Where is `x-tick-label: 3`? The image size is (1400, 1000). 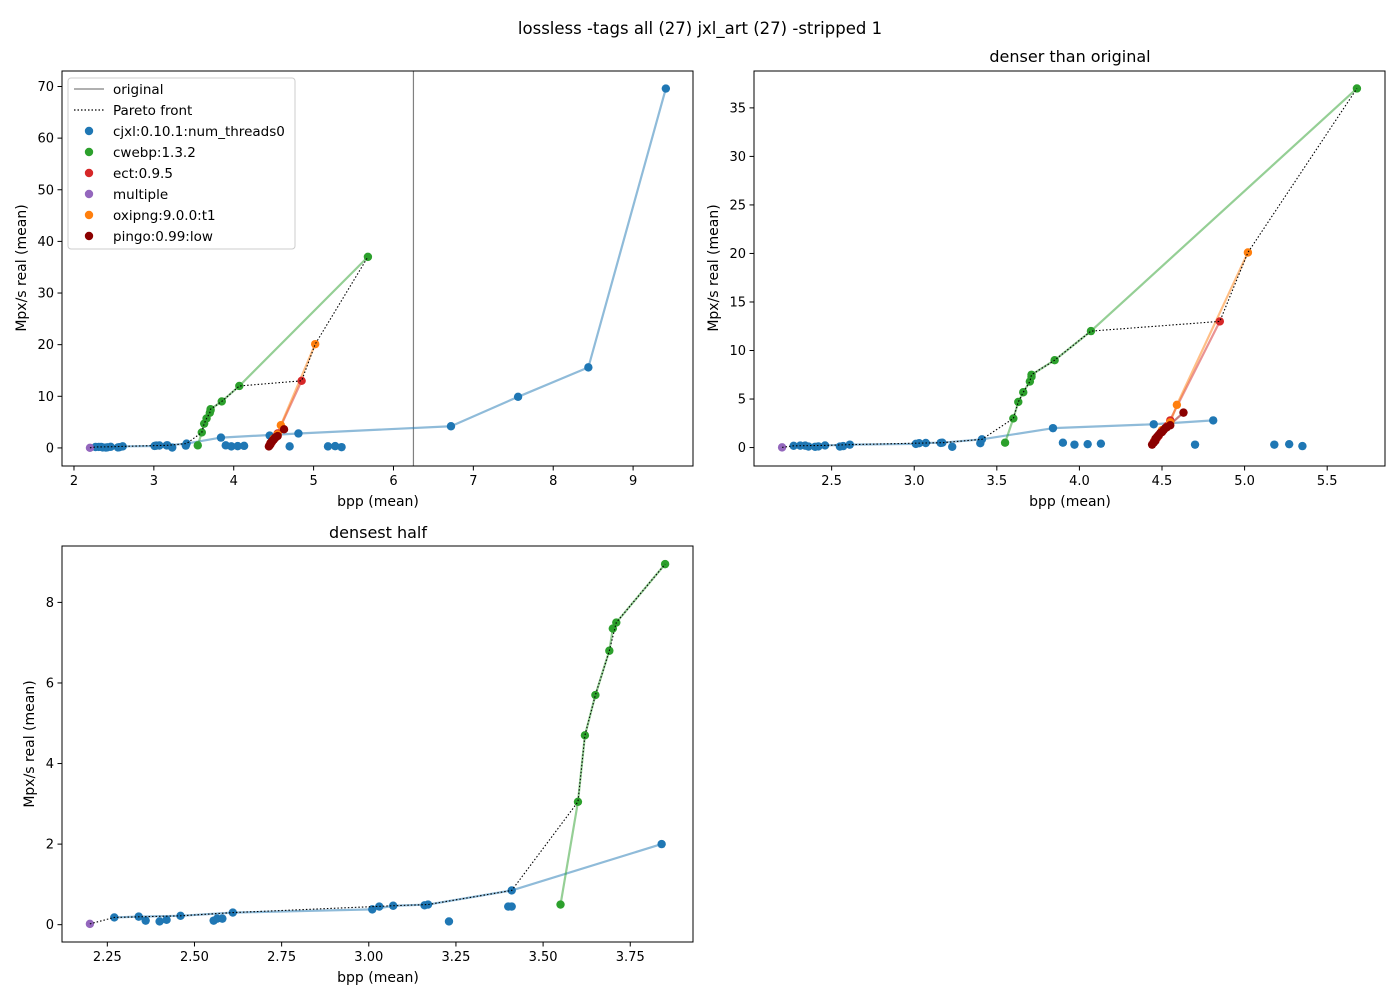
x-tick-label: 3 is located at coordinates (154, 481).